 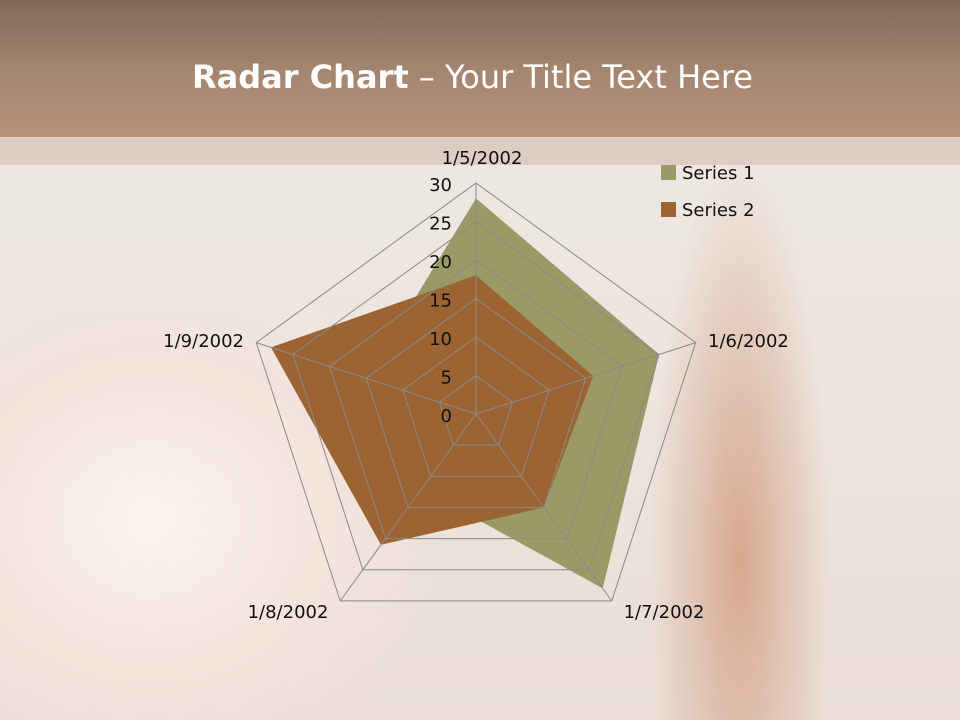 I want to click on radial-tick-label: 15, so click(x=440, y=301).